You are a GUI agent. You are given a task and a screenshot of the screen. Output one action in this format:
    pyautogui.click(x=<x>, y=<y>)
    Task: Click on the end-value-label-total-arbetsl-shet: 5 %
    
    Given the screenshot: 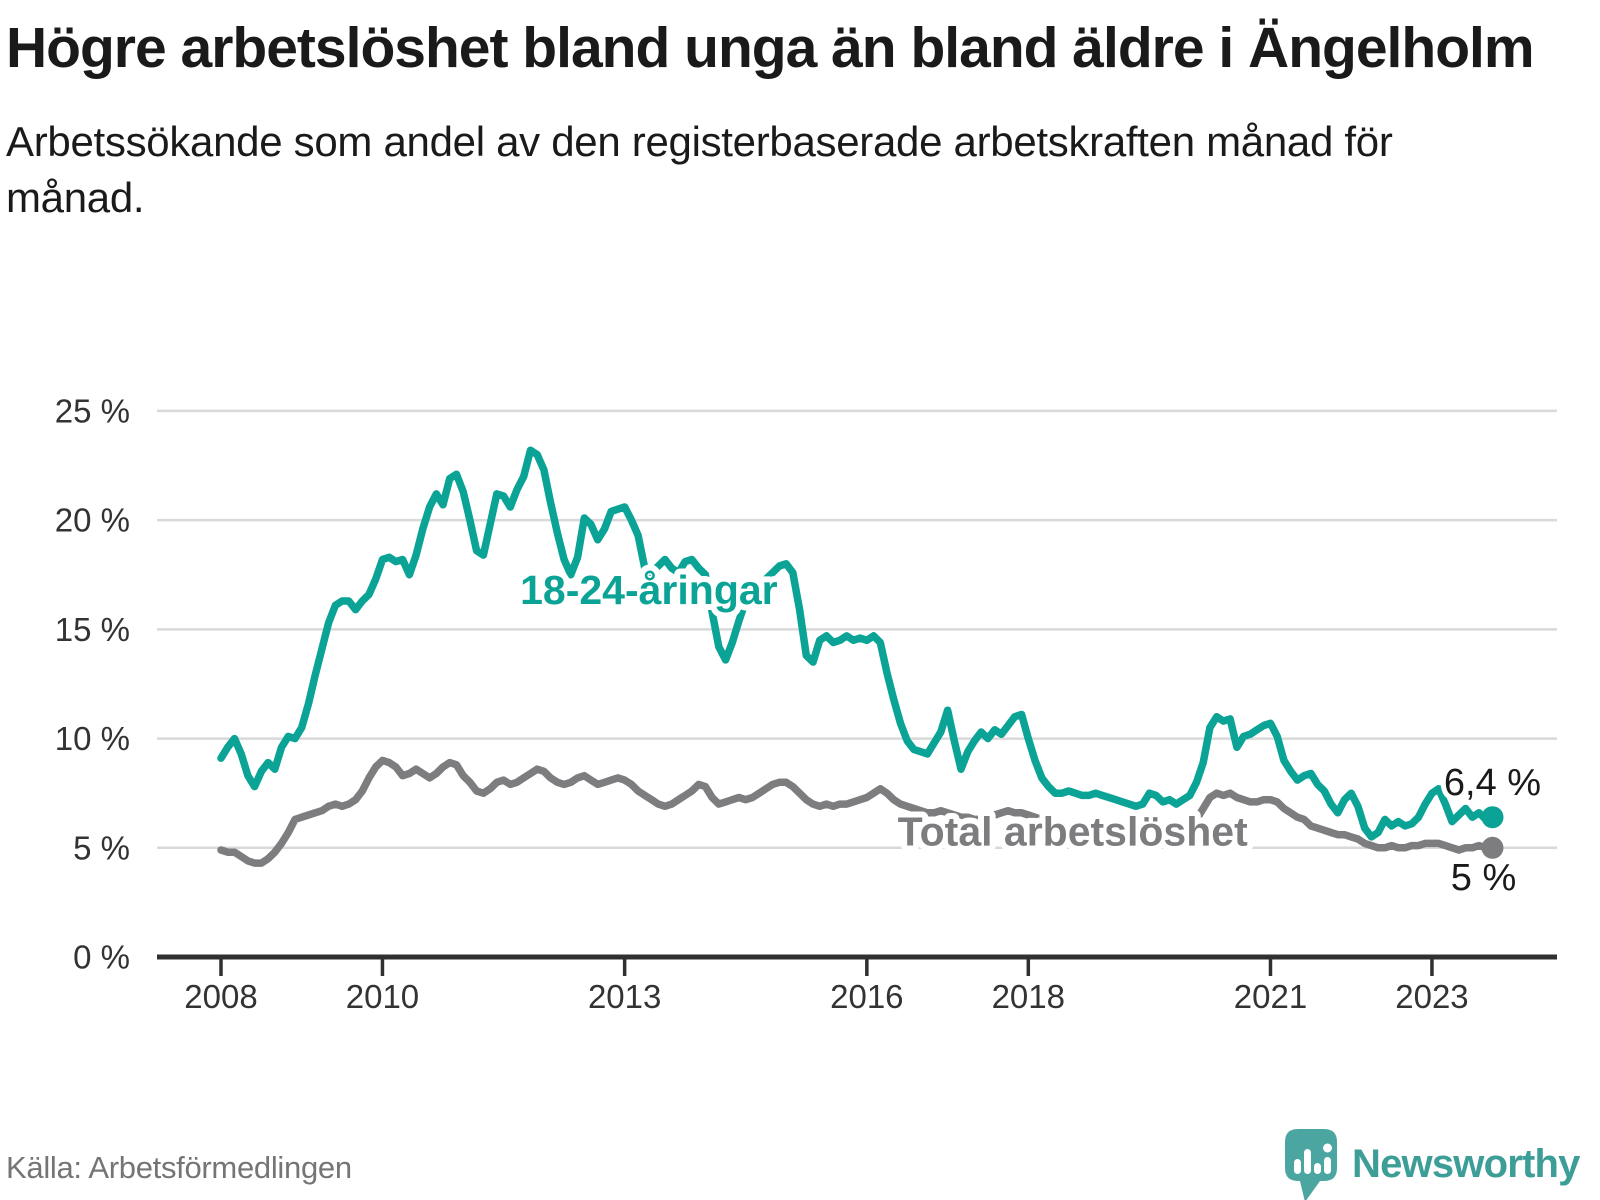 What is the action you would take?
    pyautogui.click(x=1483, y=878)
    